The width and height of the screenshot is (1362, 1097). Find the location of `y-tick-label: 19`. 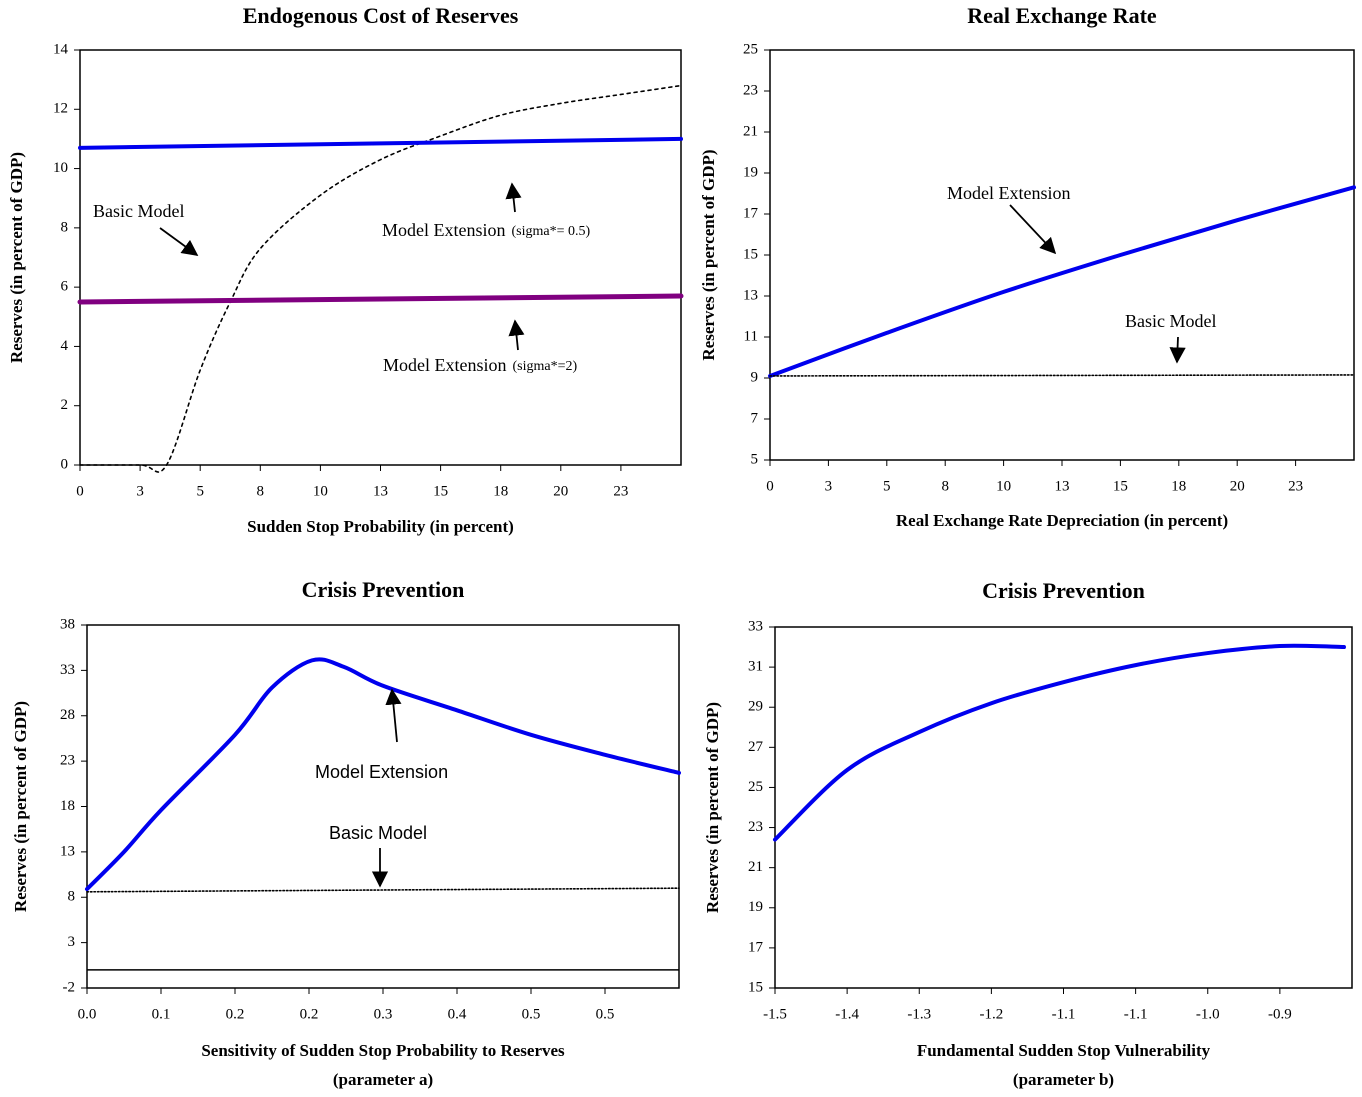

y-tick-label: 19 is located at coordinates (750, 172).